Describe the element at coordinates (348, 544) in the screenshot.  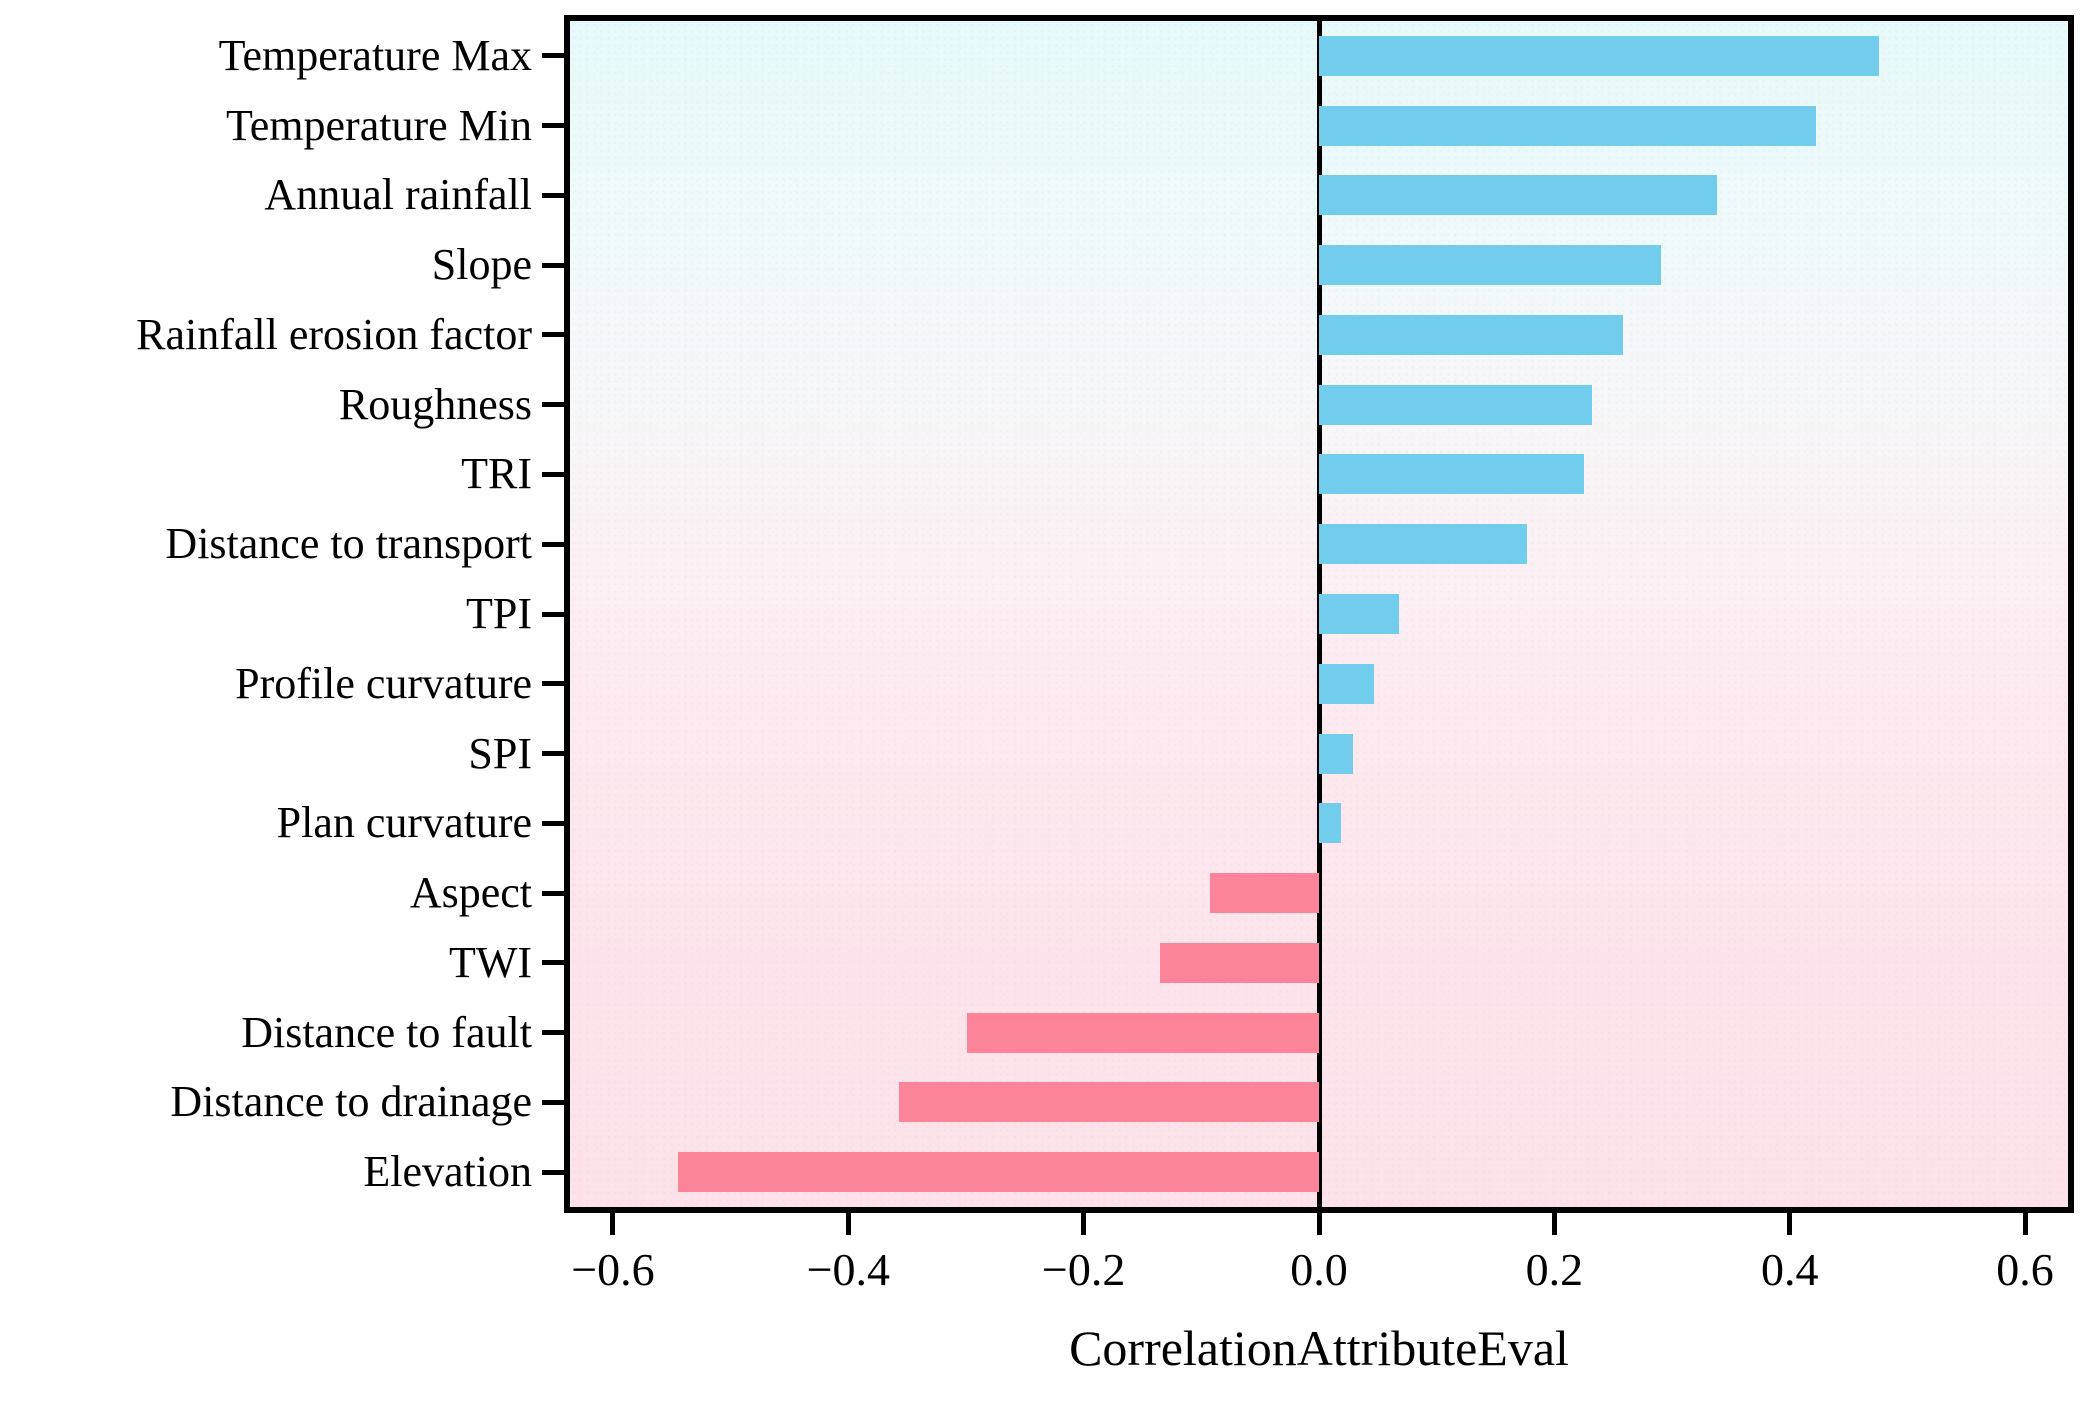
I see `y-axis-label-distance-to-transport: Distance to transport` at that location.